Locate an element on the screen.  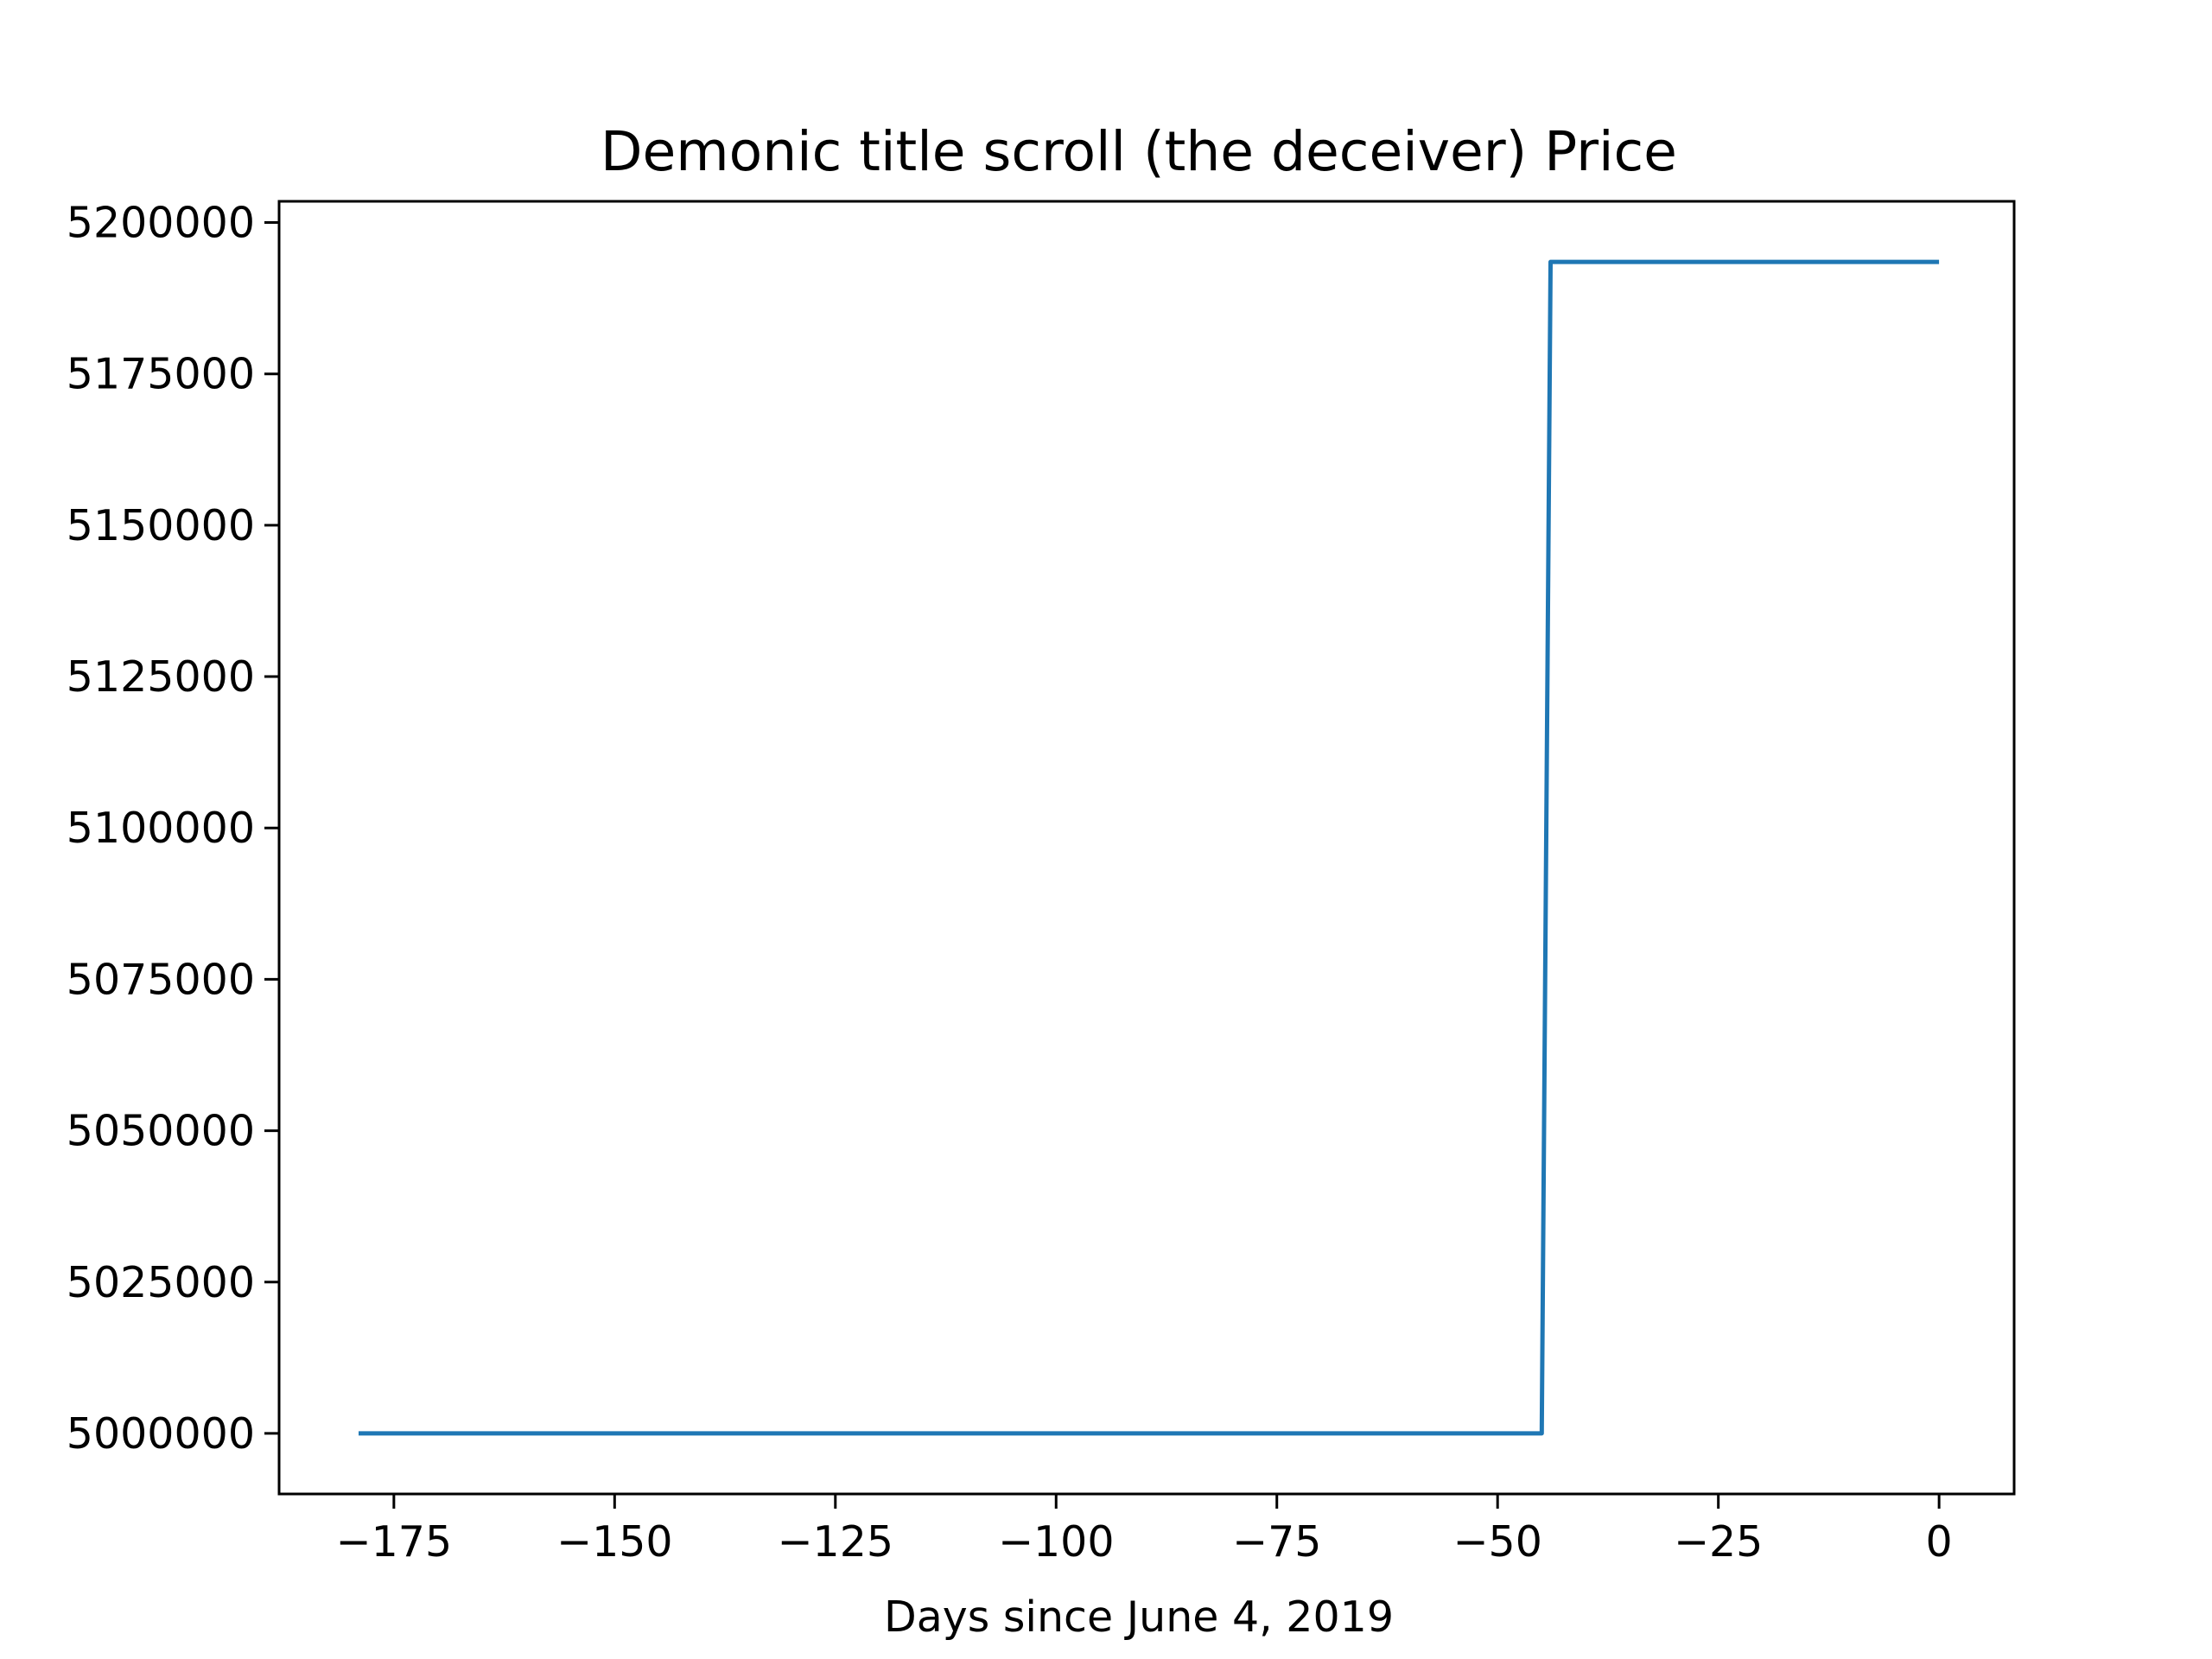
y-tick-label: 5150000 is located at coordinates (161, 525).